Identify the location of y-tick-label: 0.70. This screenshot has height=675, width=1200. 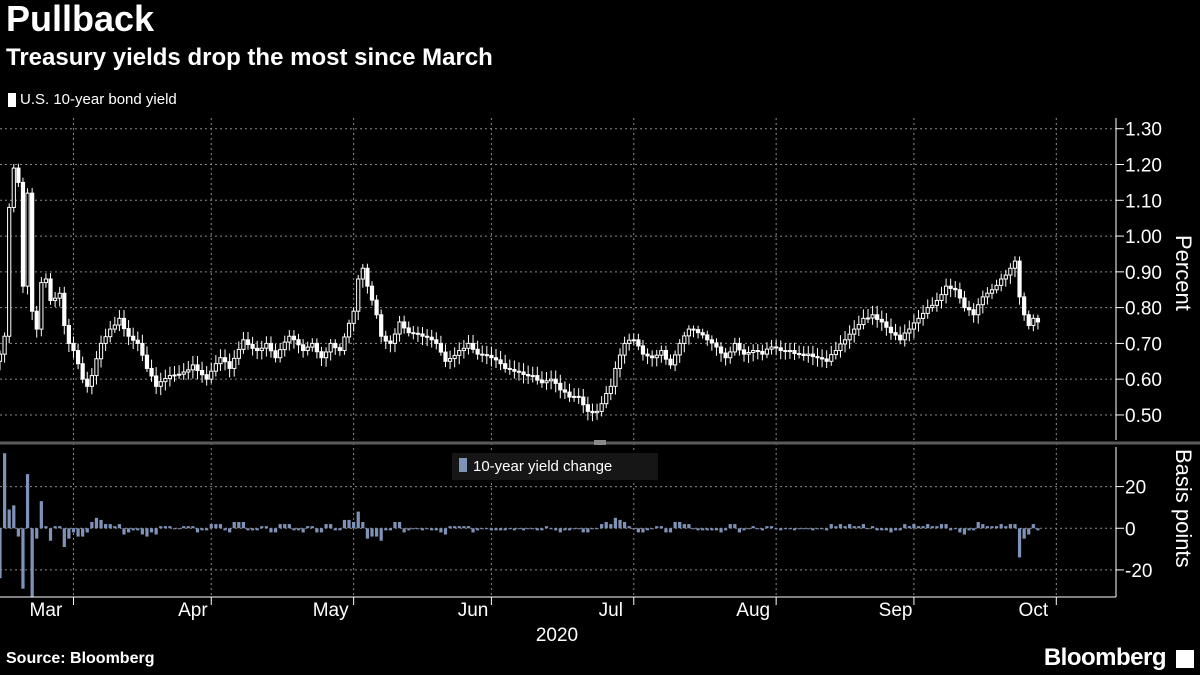
(1143, 344).